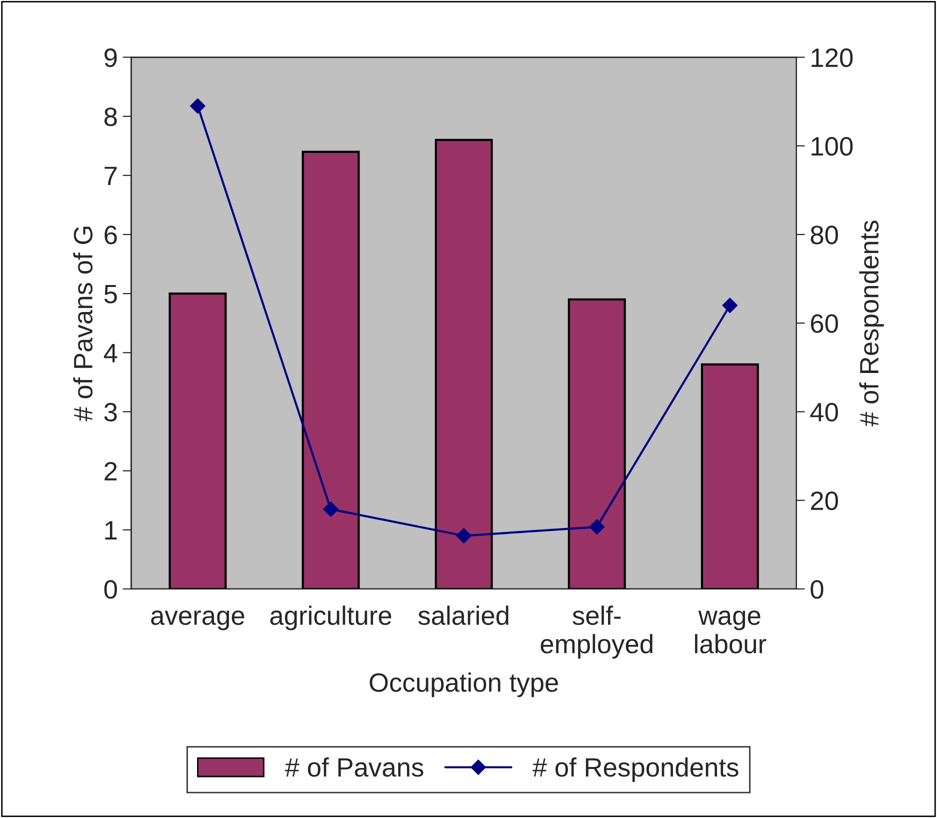 The height and width of the screenshot is (818, 937). I want to click on x-tick-label: salaried, so click(463, 616).